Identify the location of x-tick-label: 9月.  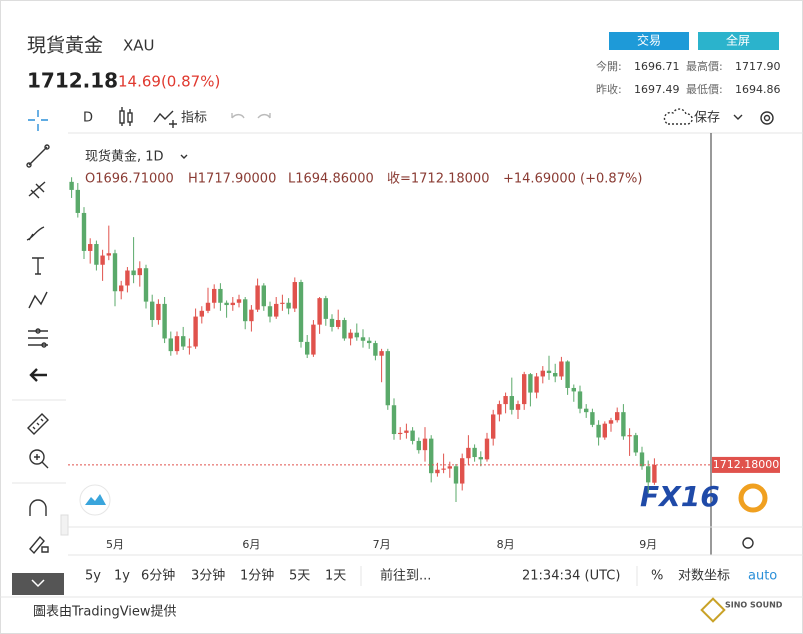
(648, 544).